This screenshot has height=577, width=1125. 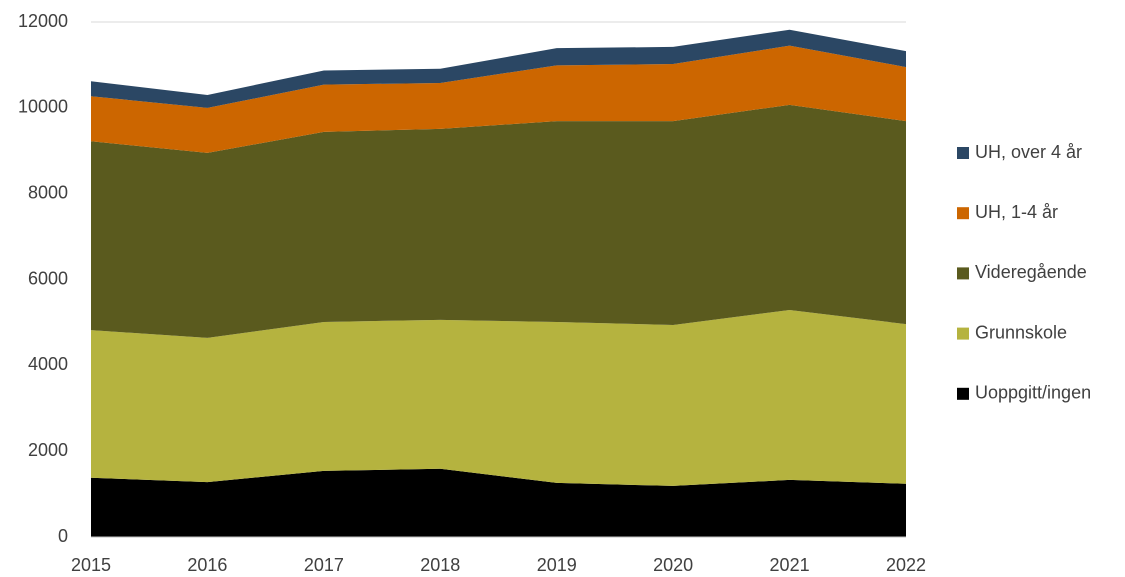 What do you see at coordinates (1021, 332) in the screenshot?
I see `legend-label: Grunnskole` at bounding box center [1021, 332].